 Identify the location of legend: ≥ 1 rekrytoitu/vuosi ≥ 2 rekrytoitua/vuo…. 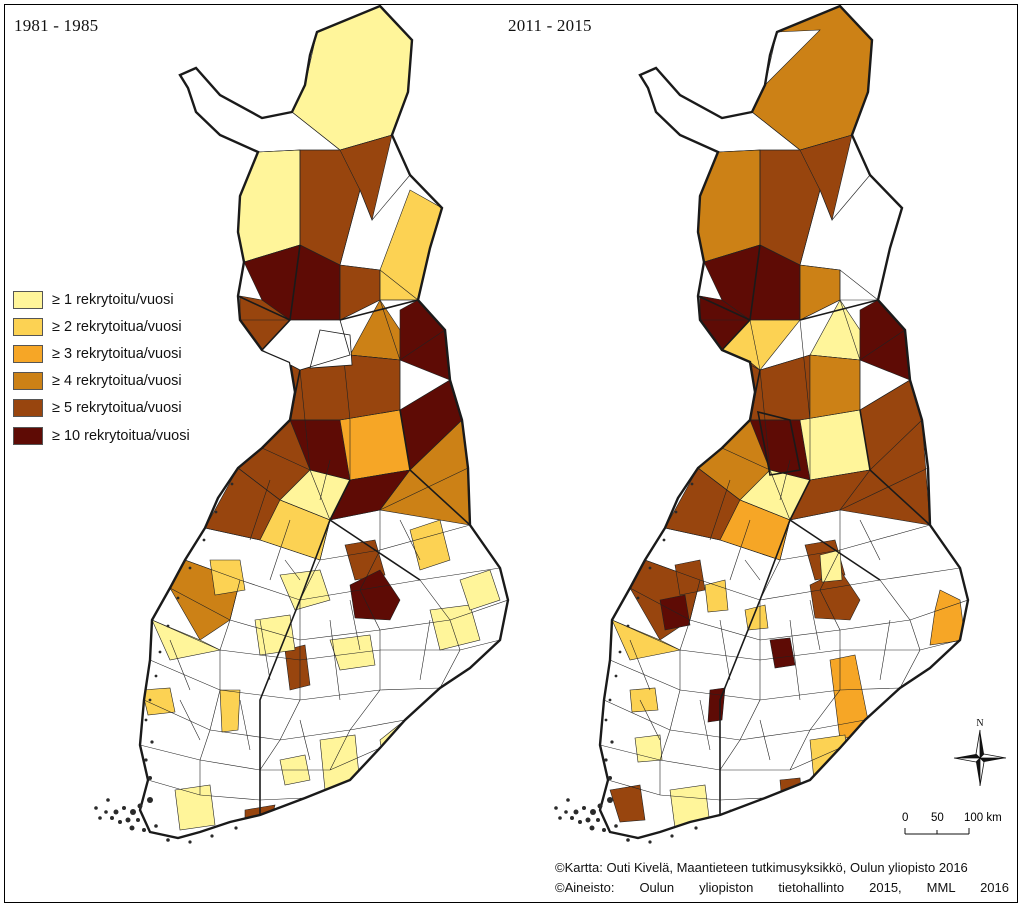
(101, 367).